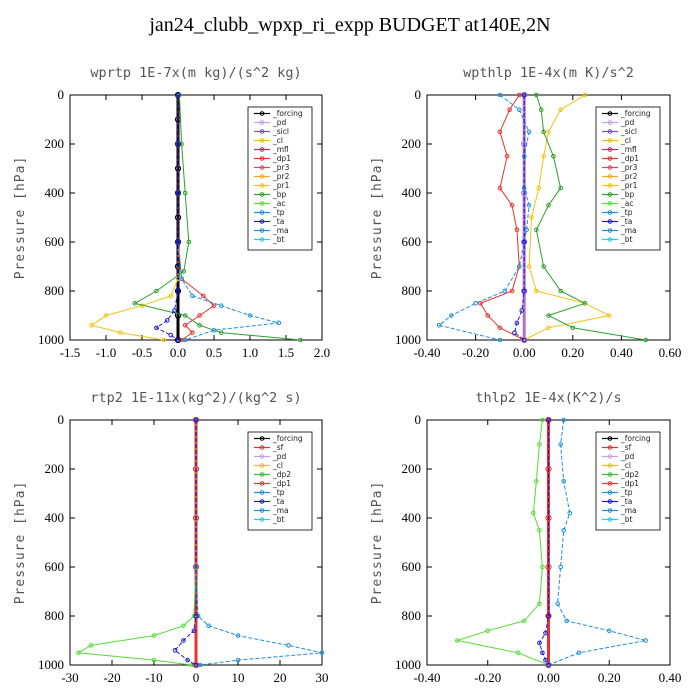 Image resolution: width=700 pixels, height=700 pixels. What do you see at coordinates (629, 474) in the screenshot?
I see `legend-entry: _dp2` at bounding box center [629, 474].